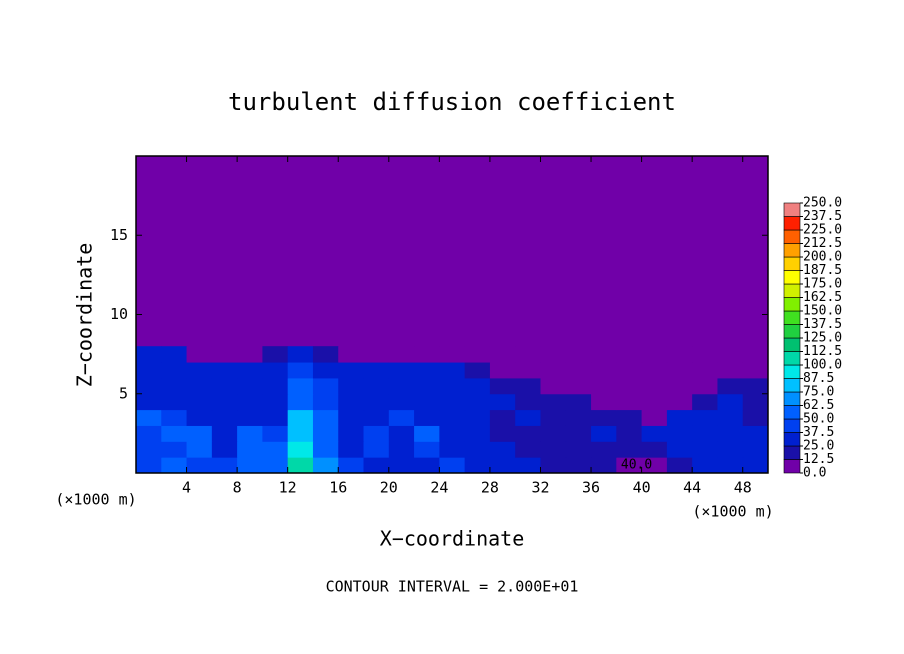 The width and height of the screenshot is (904, 654). I want to click on x-tick-label: 32, so click(540, 488).